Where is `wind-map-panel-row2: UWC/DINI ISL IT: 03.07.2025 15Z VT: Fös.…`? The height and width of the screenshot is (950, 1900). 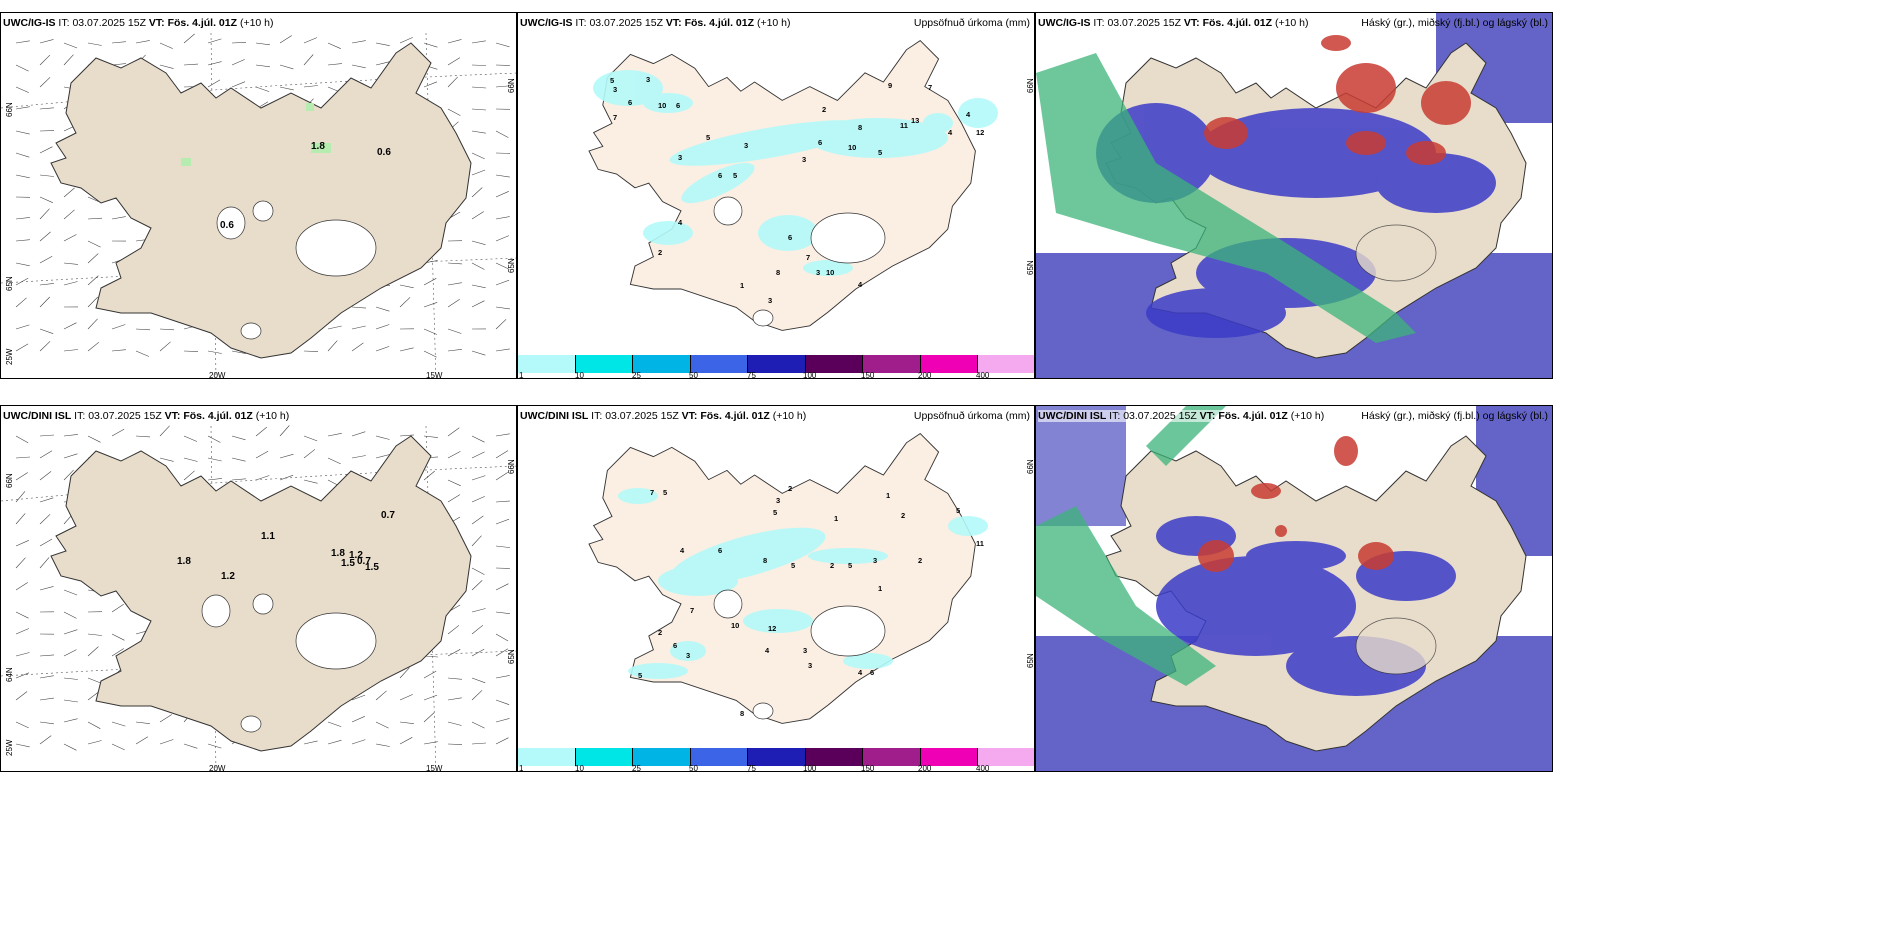
wind-map-panel-row2: UWC/DINI ISL IT: 03.07.2025 15Z VT: Fös.… is located at coordinates (258, 588).